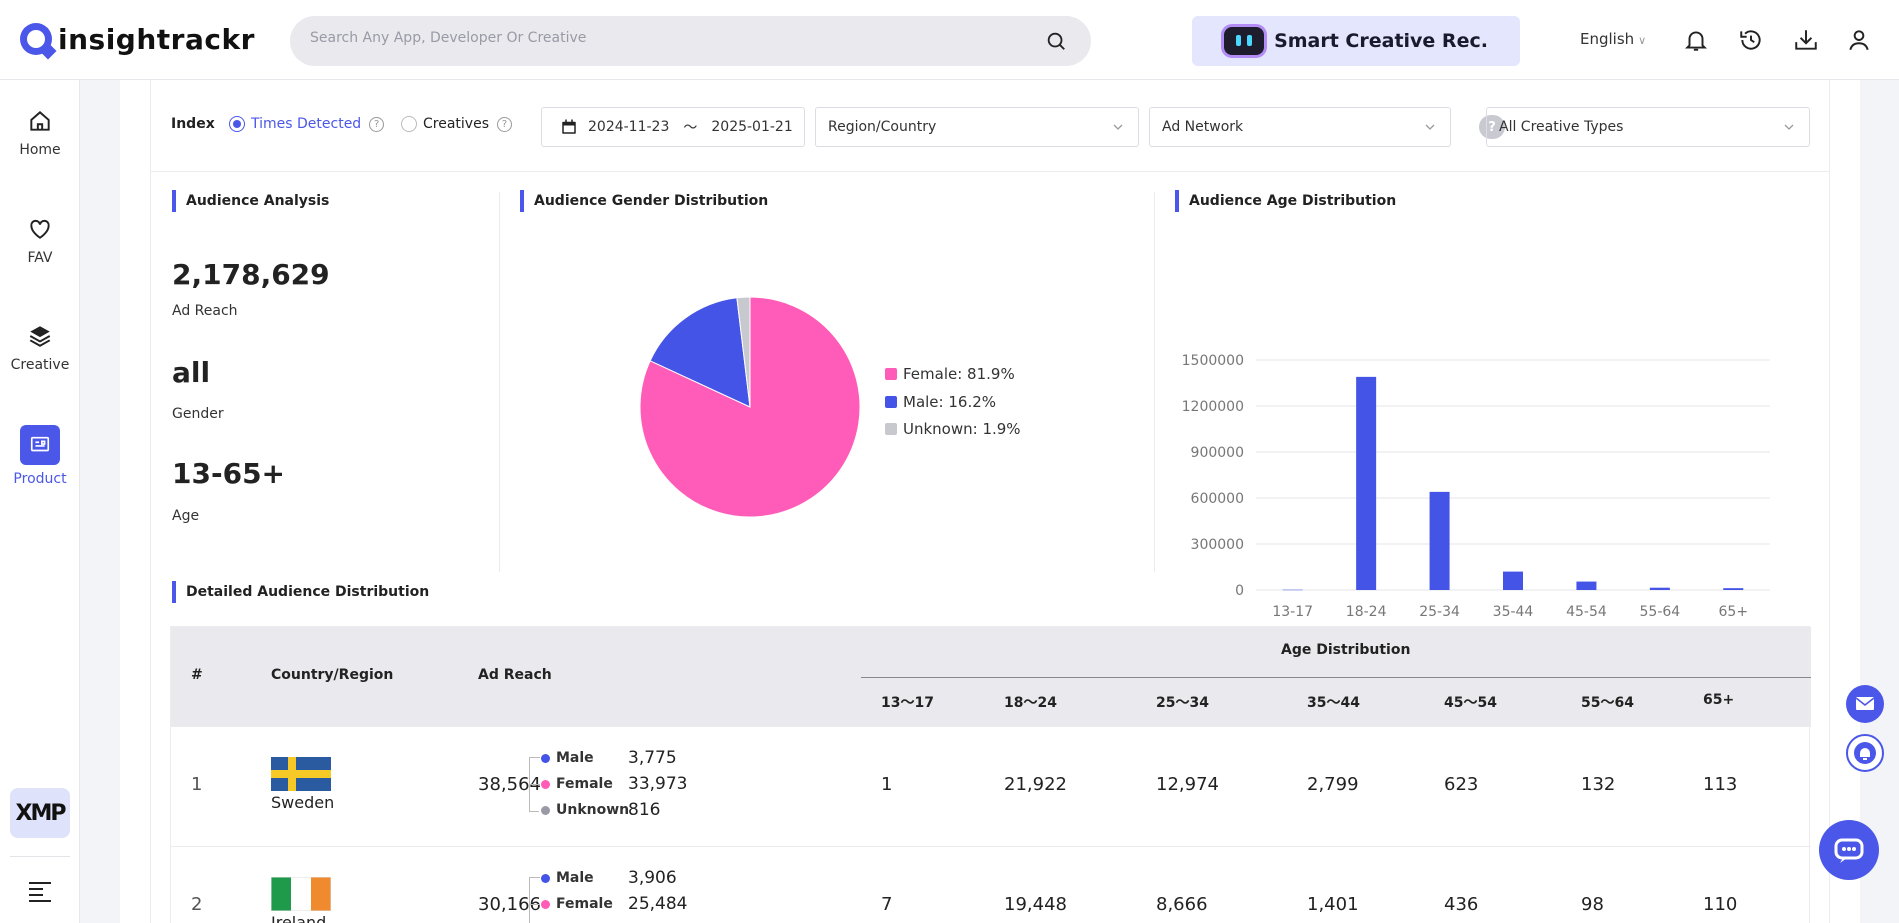 This screenshot has height=923, width=1899. I want to click on gender-value: 3,906, so click(652, 878).